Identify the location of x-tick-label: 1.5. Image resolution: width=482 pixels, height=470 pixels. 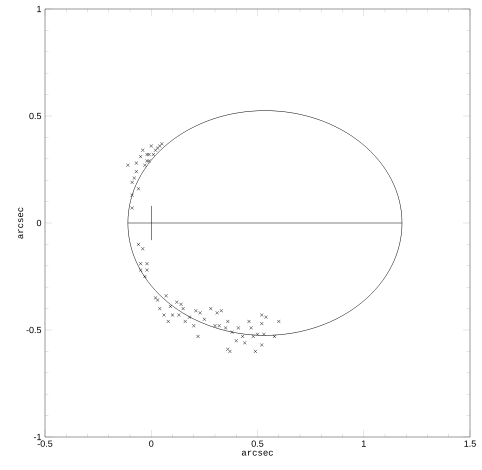
(470, 443).